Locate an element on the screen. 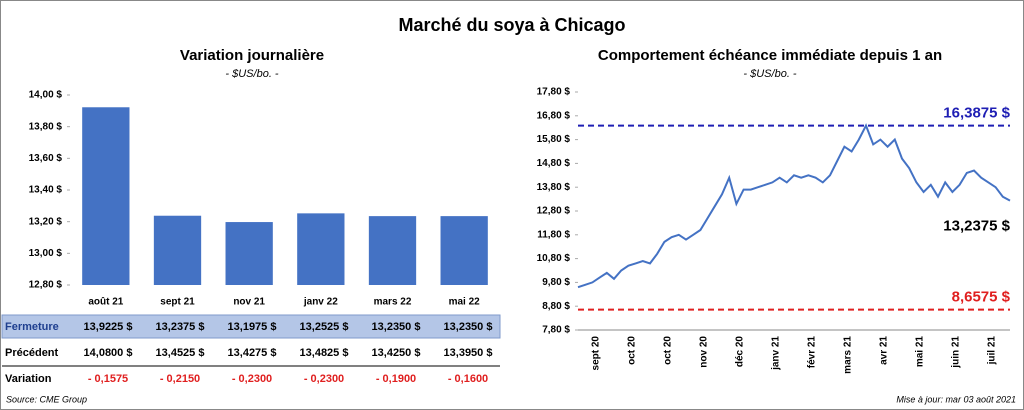 The image size is (1024, 410). table-cell: 13,2525 $ is located at coordinates (324, 327).